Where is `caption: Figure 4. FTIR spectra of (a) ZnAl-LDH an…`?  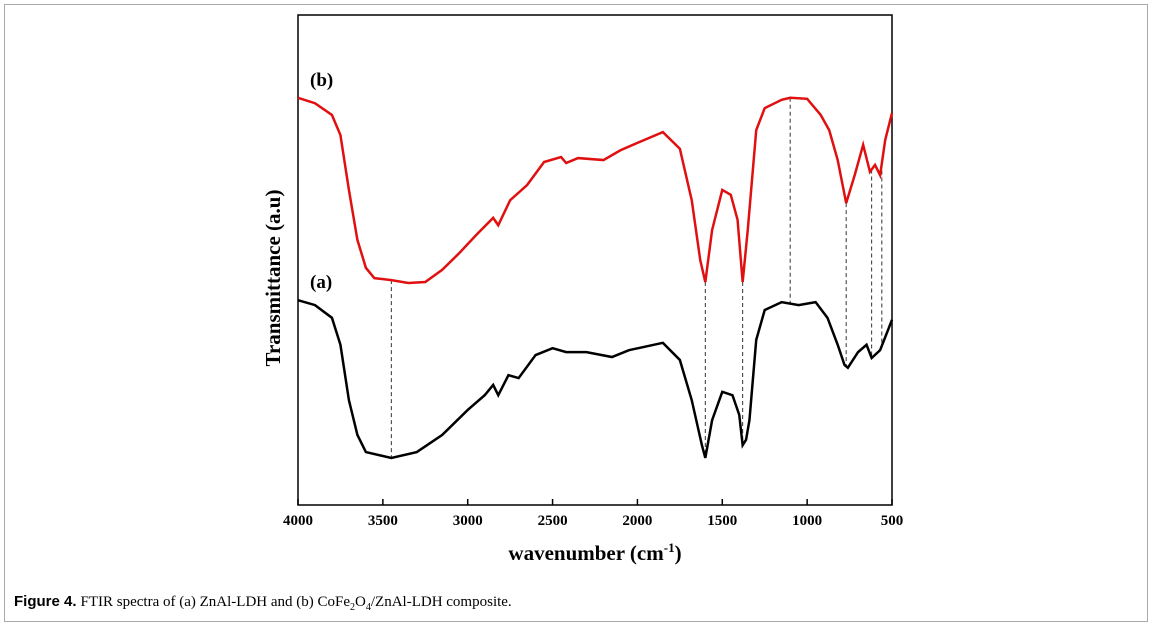
caption: Figure 4. FTIR spectra of (a) ZnAl-LDH an… is located at coordinates (263, 603).